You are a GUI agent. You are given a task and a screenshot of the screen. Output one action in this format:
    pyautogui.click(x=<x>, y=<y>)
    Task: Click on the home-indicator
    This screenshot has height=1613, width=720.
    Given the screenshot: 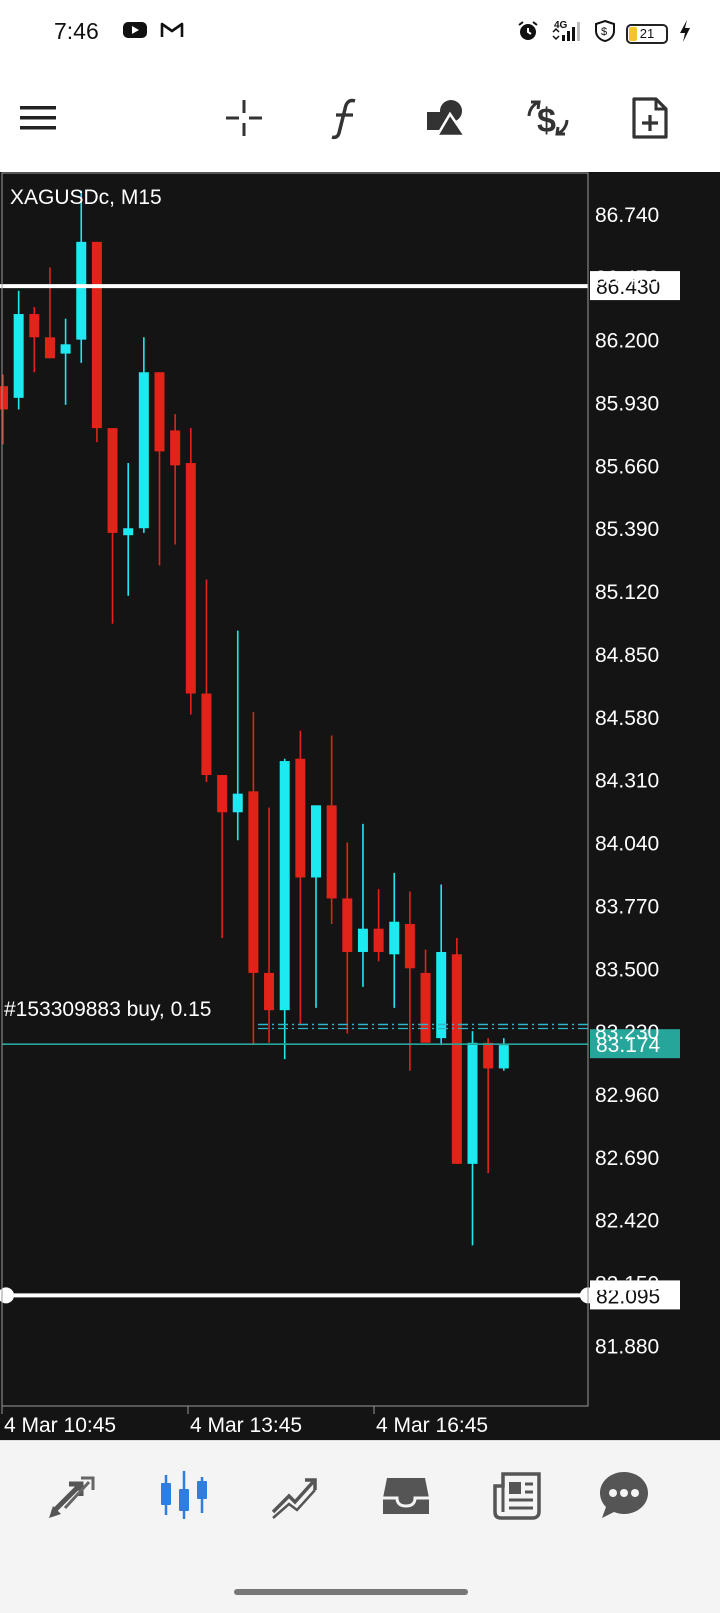 What is the action you would take?
    pyautogui.click(x=351, y=1592)
    